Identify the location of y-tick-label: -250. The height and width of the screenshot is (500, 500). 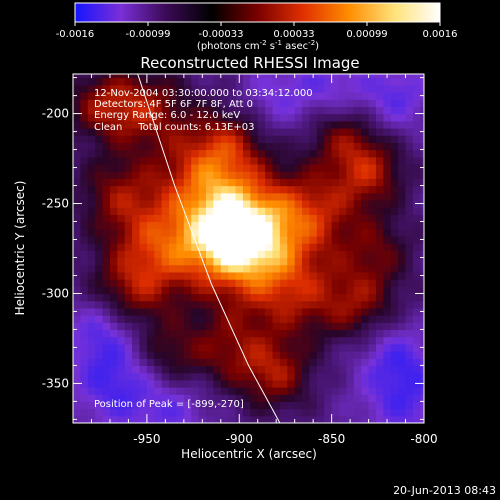
(55, 204).